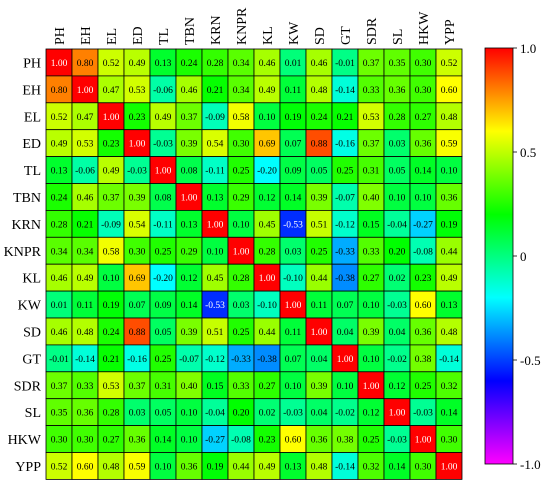  What do you see at coordinates (137, 225) in the screenshot?
I see `cell-value-label: 0.54` at bounding box center [137, 225].